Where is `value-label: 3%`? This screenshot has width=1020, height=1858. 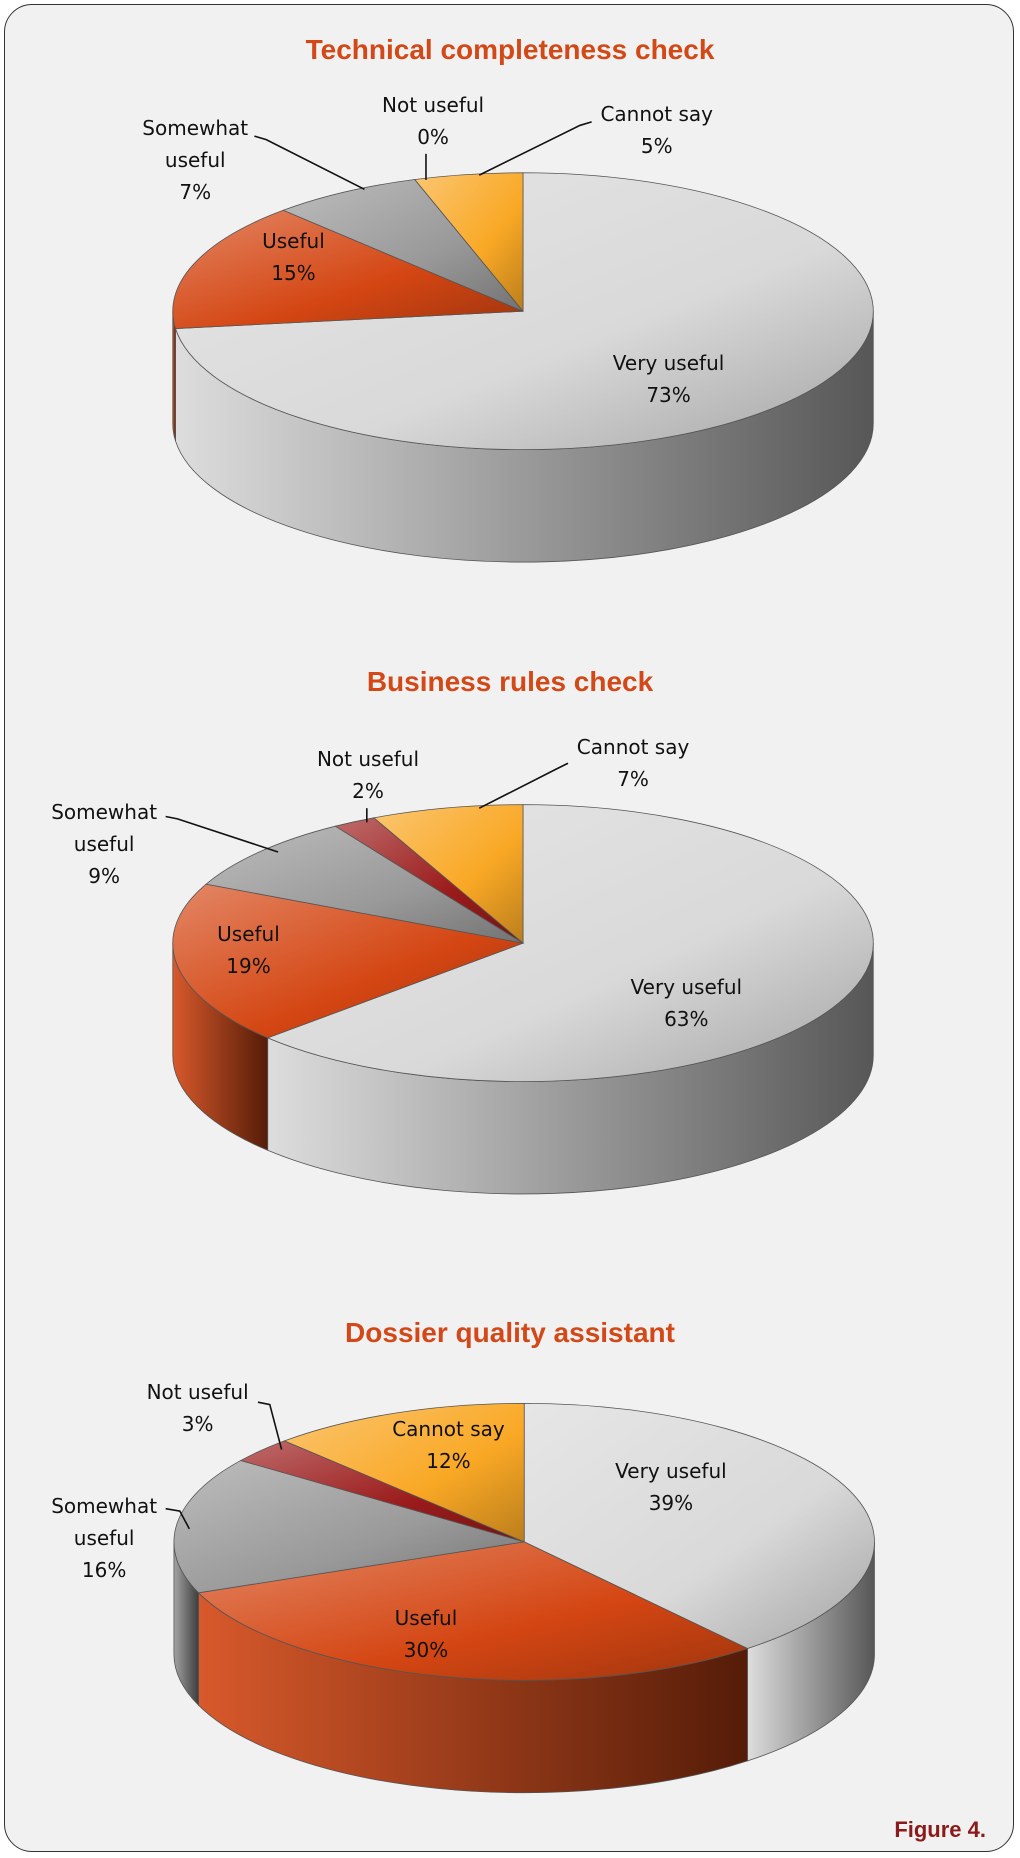 value-label: 3% is located at coordinates (197, 1424).